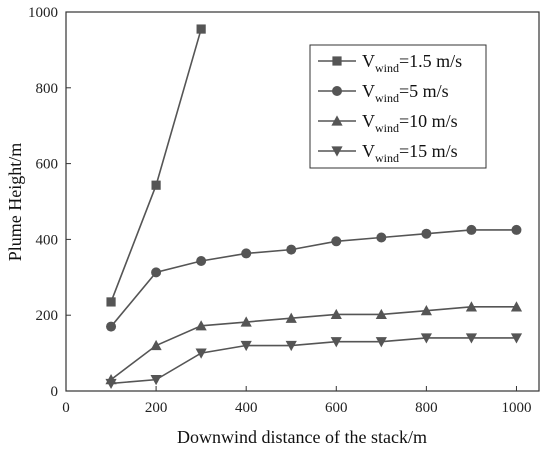  I want to click on y-tick-label: 200, so click(47, 316).